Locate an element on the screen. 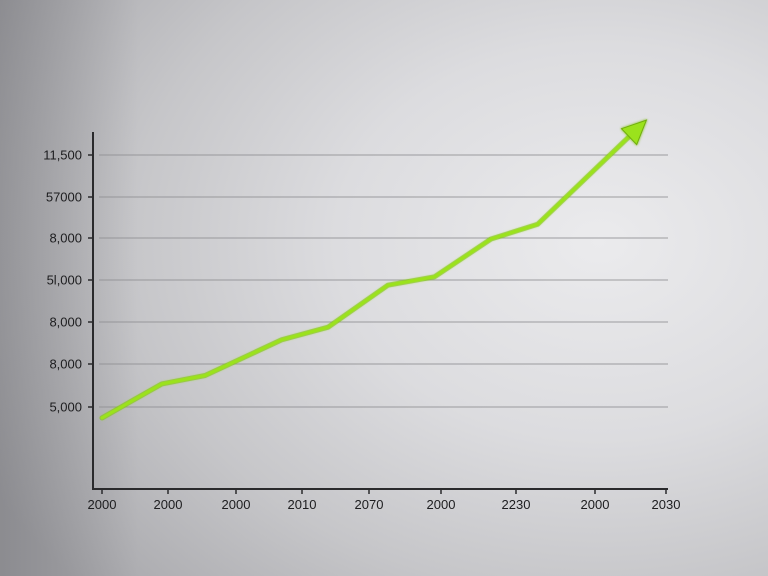 The width and height of the screenshot is (768, 576). x-tick-labels: 2000 2000 2000 2010 2070 2000 2230 2000 2030 is located at coordinates (384, 500).